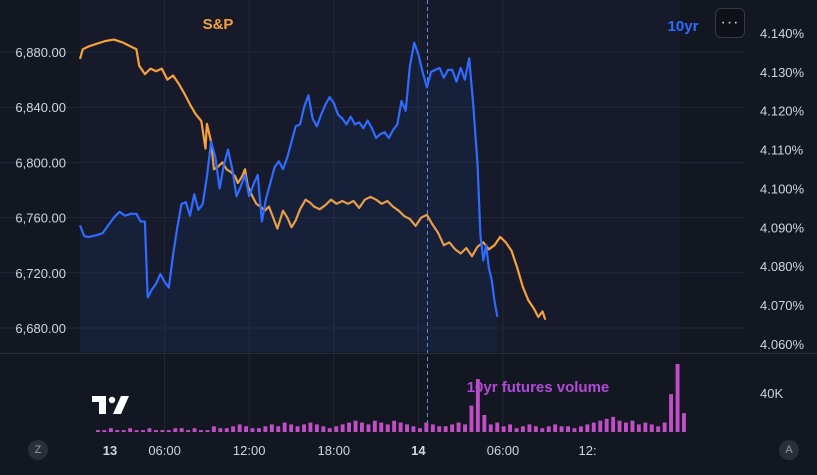 The image size is (817, 475). Describe the element at coordinates (782, 266) in the screenshot. I see `right-tick-label: 4.080%` at that location.